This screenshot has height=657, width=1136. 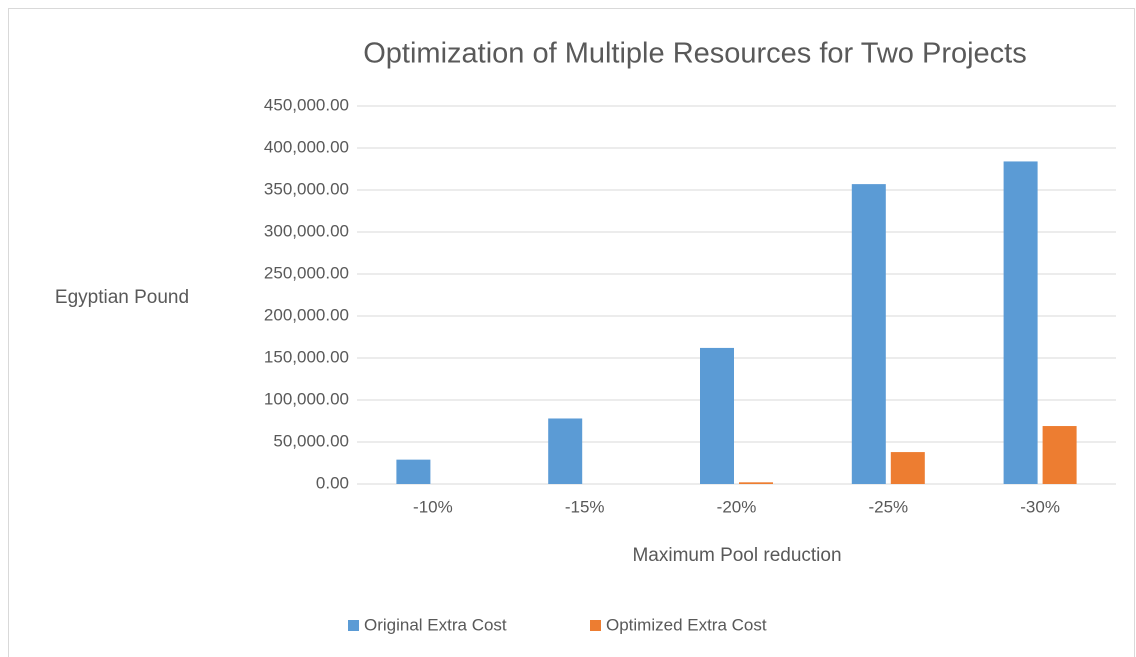 What do you see at coordinates (585, 506) in the screenshot?
I see `x-tick-label: -15%` at bounding box center [585, 506].